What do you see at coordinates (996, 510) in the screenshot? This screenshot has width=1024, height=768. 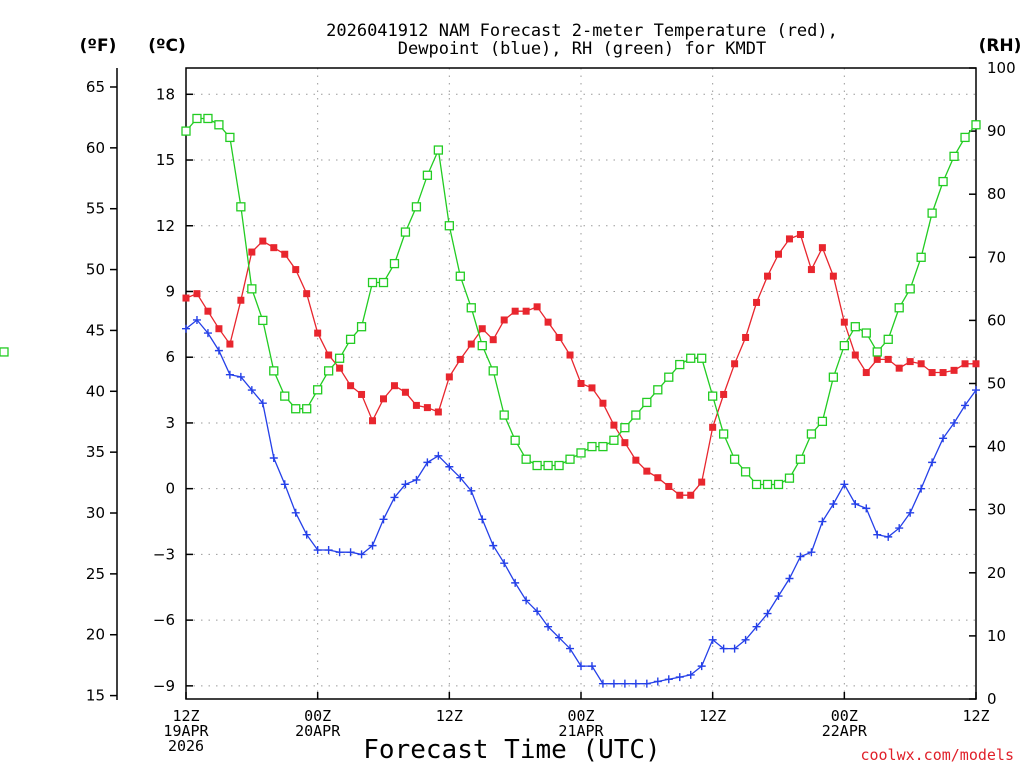 I see `rh-tick-label: 30` at bounding box center [996, 510].